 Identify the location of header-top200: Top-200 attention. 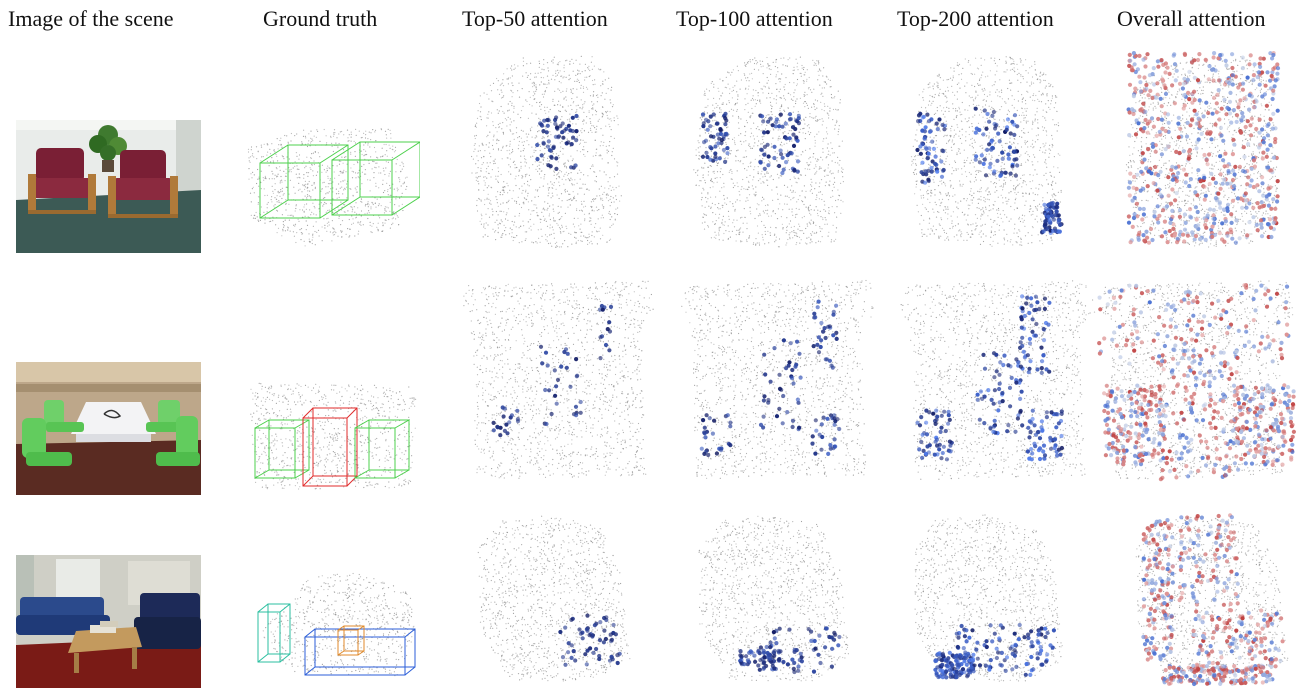
(975, 19).